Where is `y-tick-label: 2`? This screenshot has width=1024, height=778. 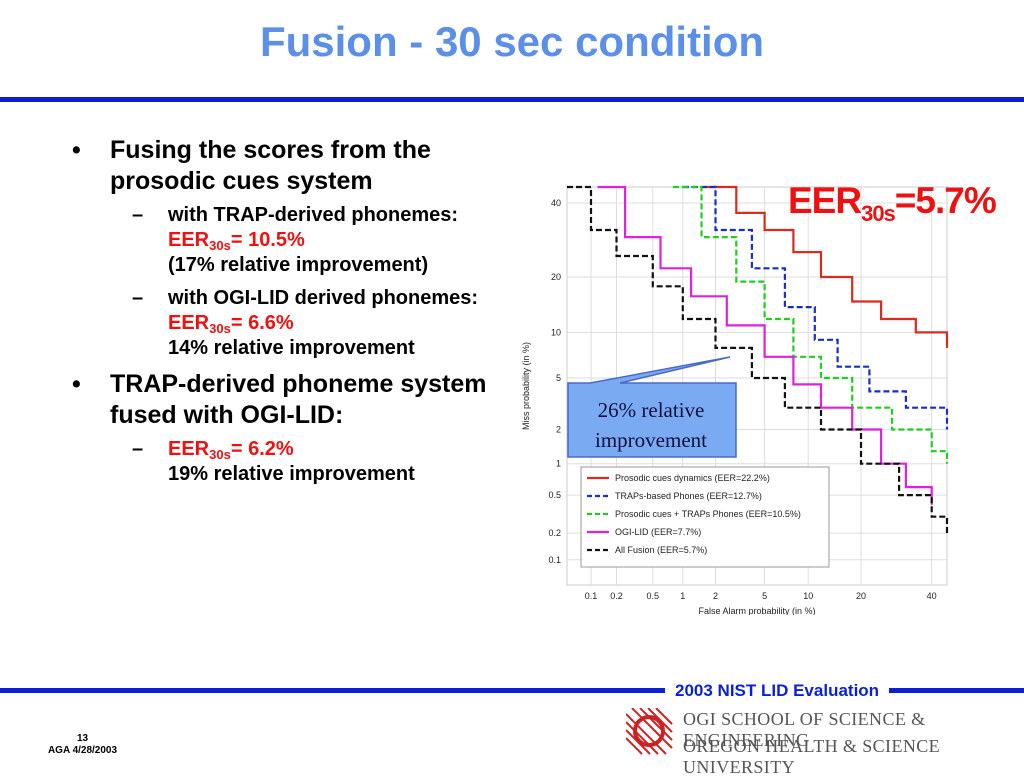
y-tick-label: 2 is located at coordinates (558, 429).